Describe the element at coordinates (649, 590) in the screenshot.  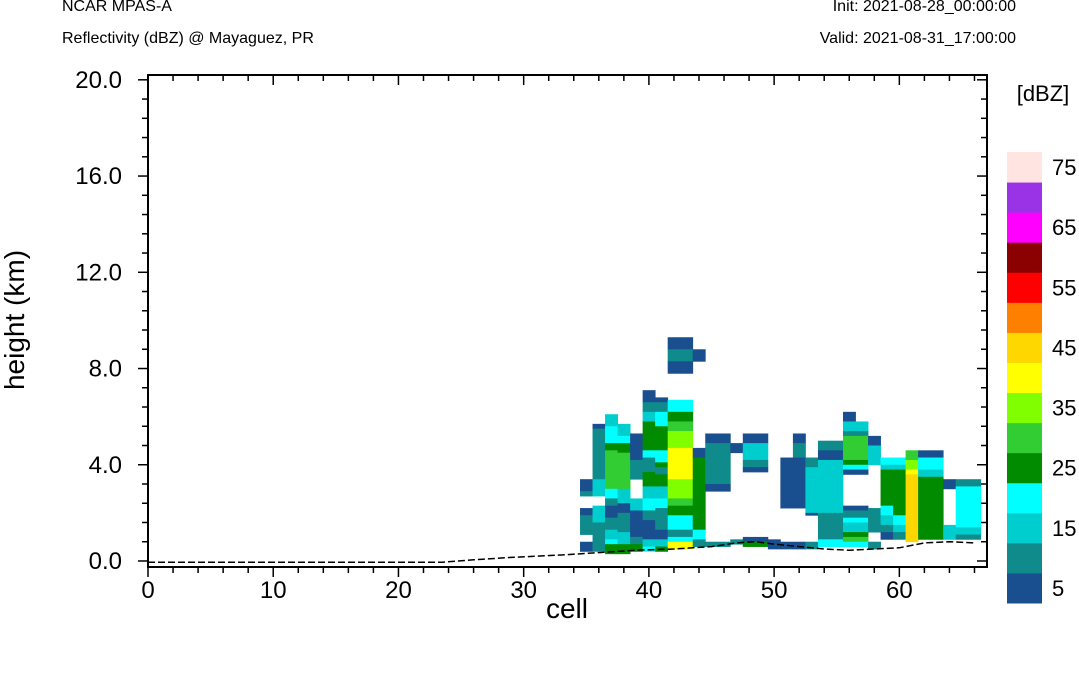
I see `x-tick-label: 40` at that location.